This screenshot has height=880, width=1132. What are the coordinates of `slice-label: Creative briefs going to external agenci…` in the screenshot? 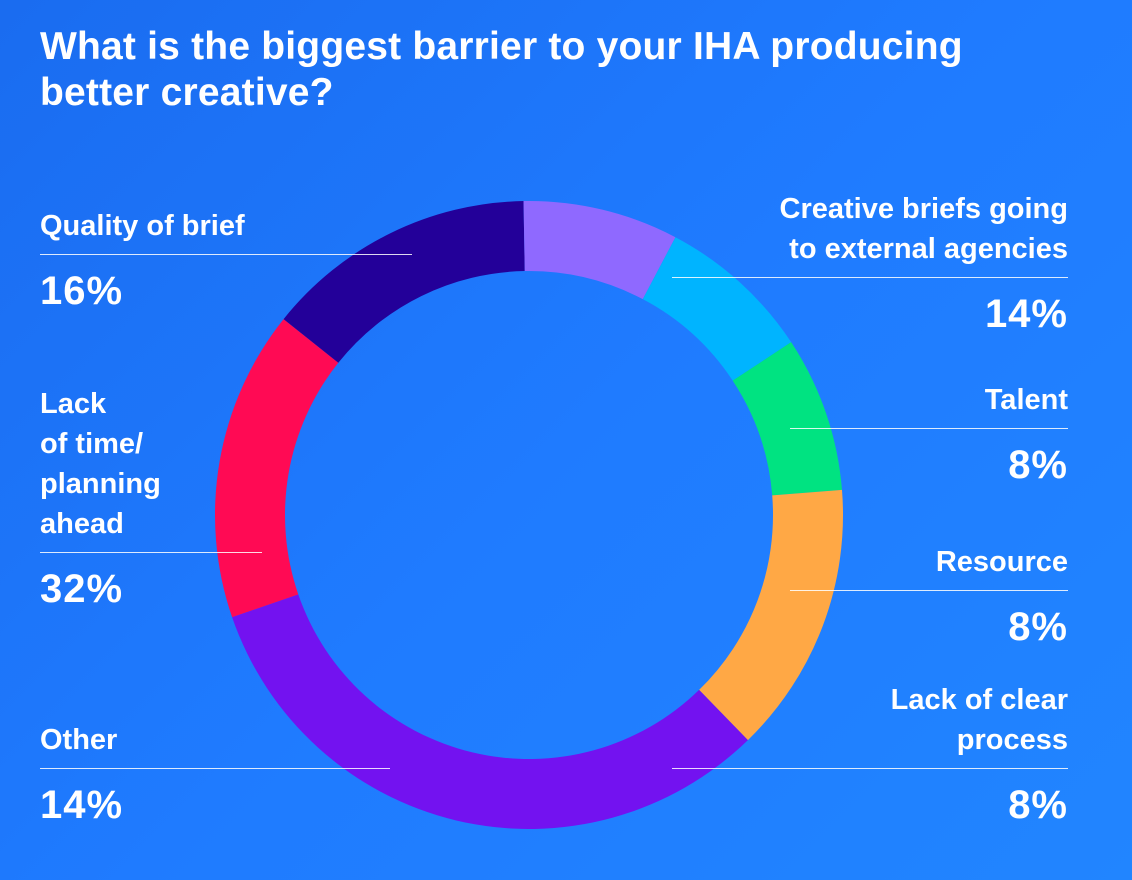 It's located at (923, 229).